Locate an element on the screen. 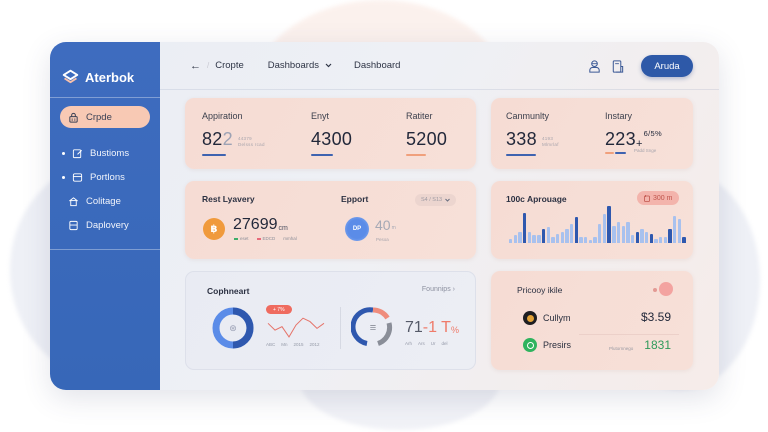 The height and width of the screenshot is (432, 768). clipboard-icon is located at coordinates (617, 66).